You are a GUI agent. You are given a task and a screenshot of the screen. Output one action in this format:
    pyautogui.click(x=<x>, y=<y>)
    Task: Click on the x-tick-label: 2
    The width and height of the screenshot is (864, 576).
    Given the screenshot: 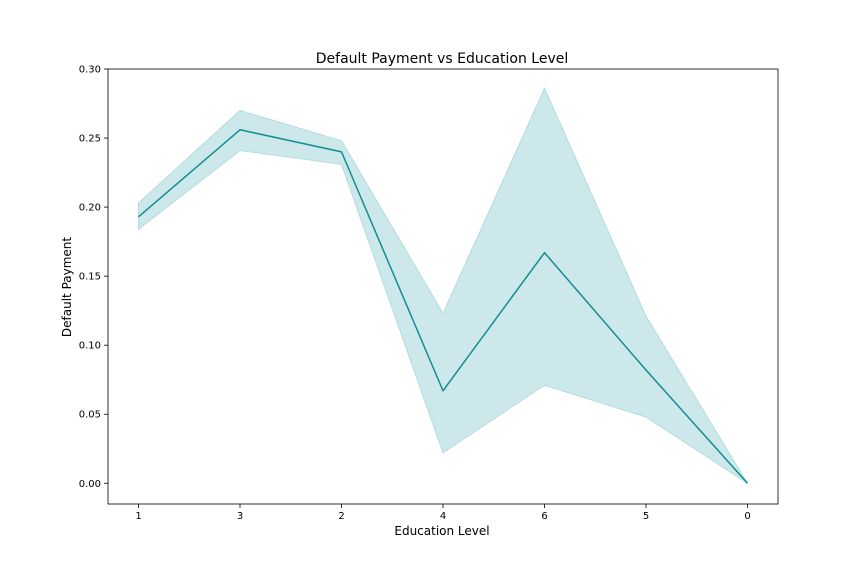 What is the action you would take?
    pyautogui.click(x=341, y=516)
    